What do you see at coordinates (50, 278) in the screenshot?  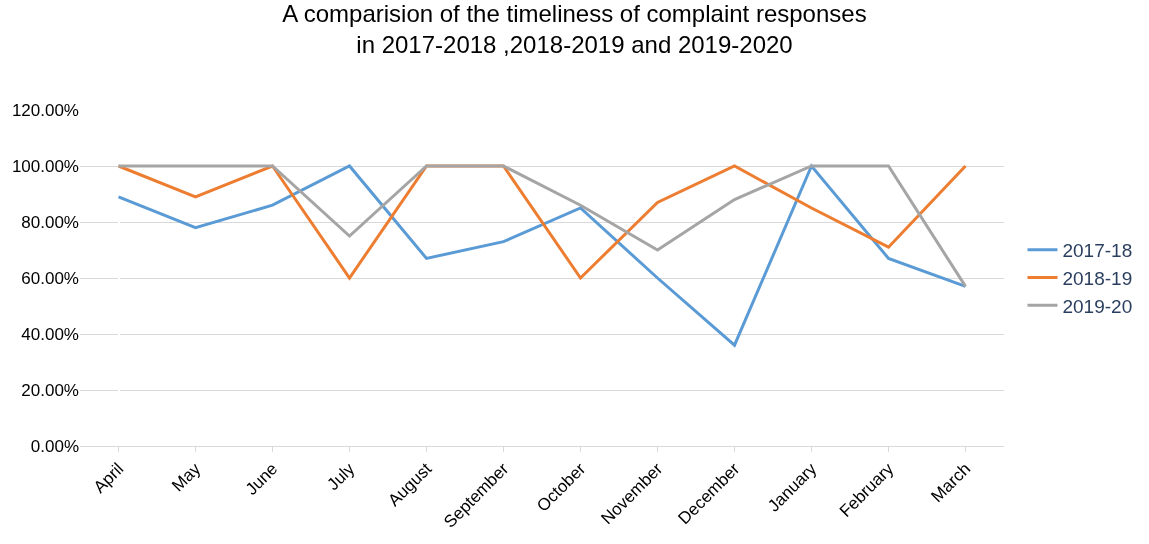 I see `y-tick-label: 60.00%` at bounding box center [50, 278].